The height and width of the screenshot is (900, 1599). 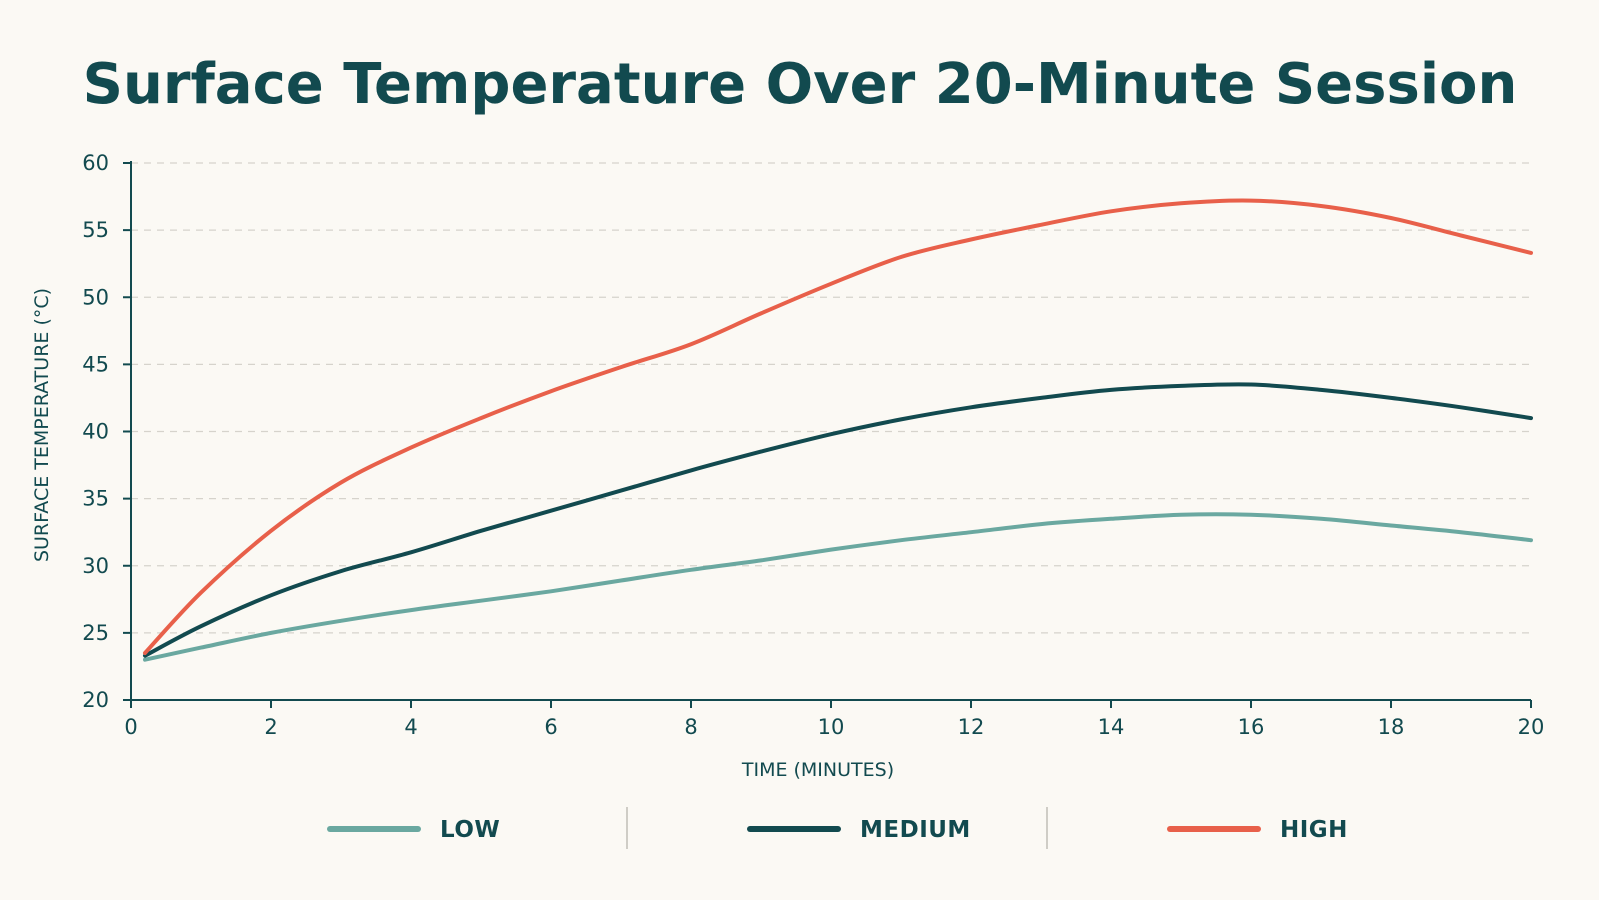 What do you see at coordinates (1391, 727) in the screenshot?
I see `x-tick-label-18: 18` at bounding box center [1391, 727].